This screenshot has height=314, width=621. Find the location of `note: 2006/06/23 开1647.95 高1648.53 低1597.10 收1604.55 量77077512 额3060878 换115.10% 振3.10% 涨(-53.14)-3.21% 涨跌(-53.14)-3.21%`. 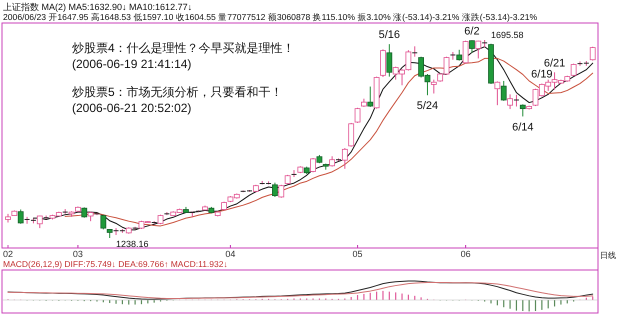

note: 2006/06/23 开1647.95 高1648.53 低1597.10 收1604.55 量77077512 额3060878 换115.10% 振3.10% 涨(-53.14)-3.21% 涨跌(-53.14)-3.21% is located at coordinates (270, 17).